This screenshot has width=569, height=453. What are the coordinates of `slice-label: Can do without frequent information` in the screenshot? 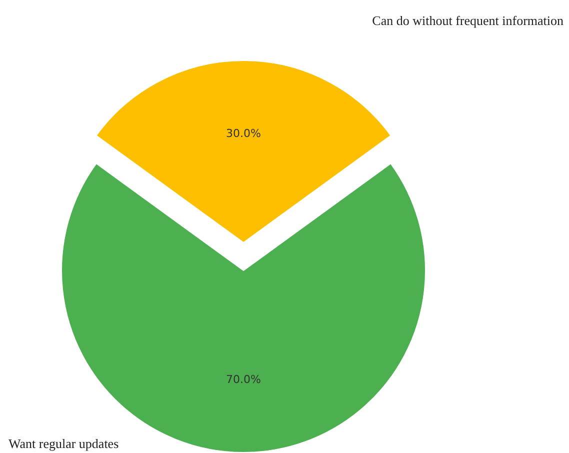 It's located at (468, 20).